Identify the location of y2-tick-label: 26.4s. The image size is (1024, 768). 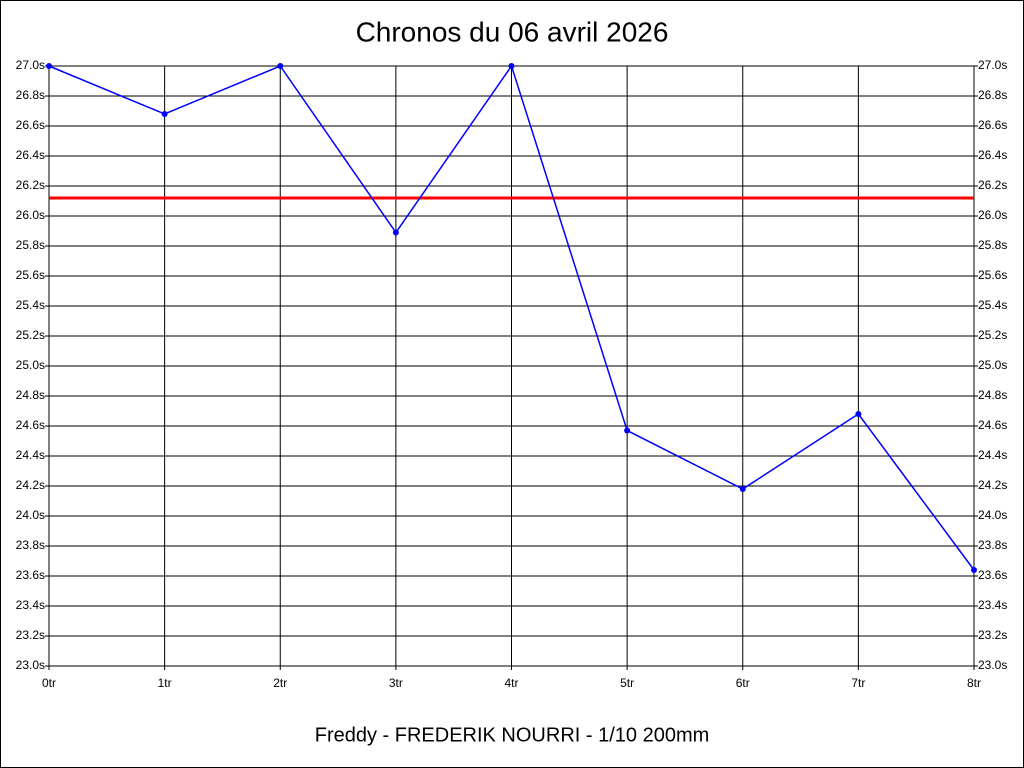
(992, 155).